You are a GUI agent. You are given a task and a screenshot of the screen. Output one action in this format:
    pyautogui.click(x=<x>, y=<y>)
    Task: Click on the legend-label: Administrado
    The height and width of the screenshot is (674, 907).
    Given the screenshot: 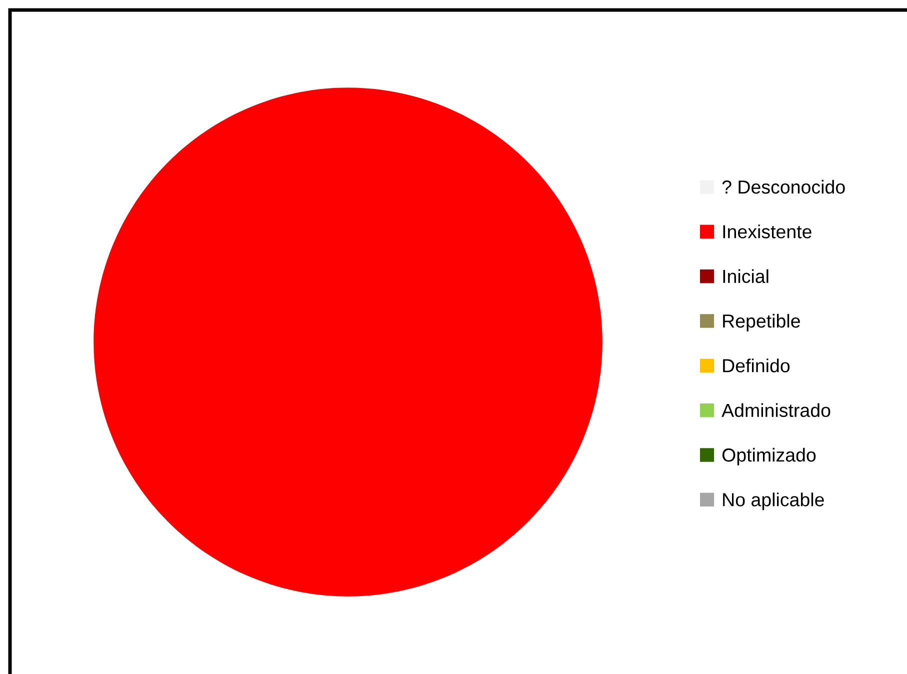 What is the action you would take?
    pyautogui.click(x=776, y=410)
    